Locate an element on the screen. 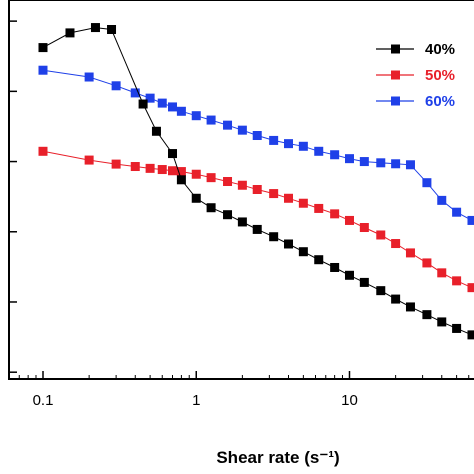  legend-item: 40% is located at coordinates (415, 49).